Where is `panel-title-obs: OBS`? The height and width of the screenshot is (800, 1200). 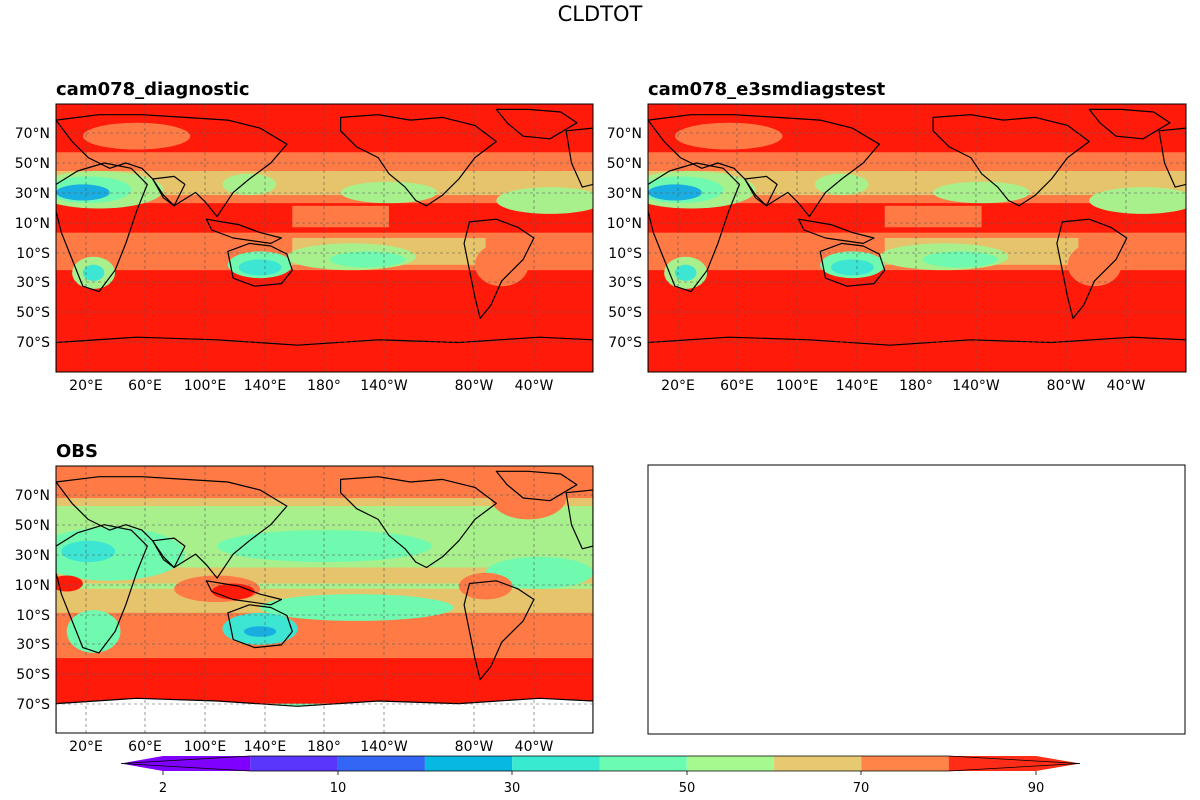 panel-title-obs: OBS is located at coordinates (77, 451).